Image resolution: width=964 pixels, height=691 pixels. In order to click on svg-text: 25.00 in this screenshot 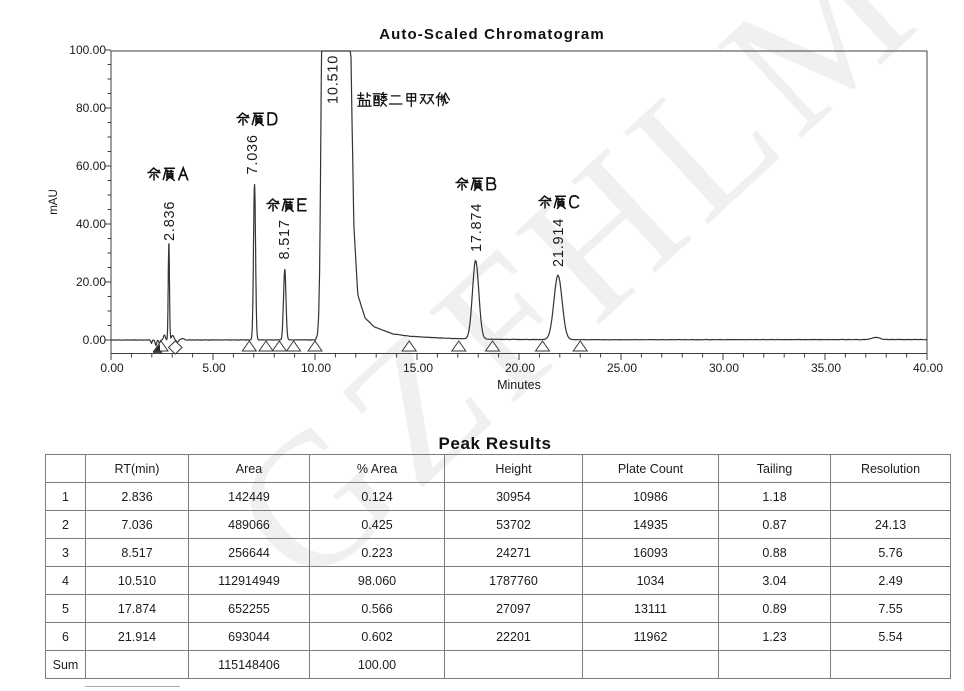, I will do `click(622, 368)`.